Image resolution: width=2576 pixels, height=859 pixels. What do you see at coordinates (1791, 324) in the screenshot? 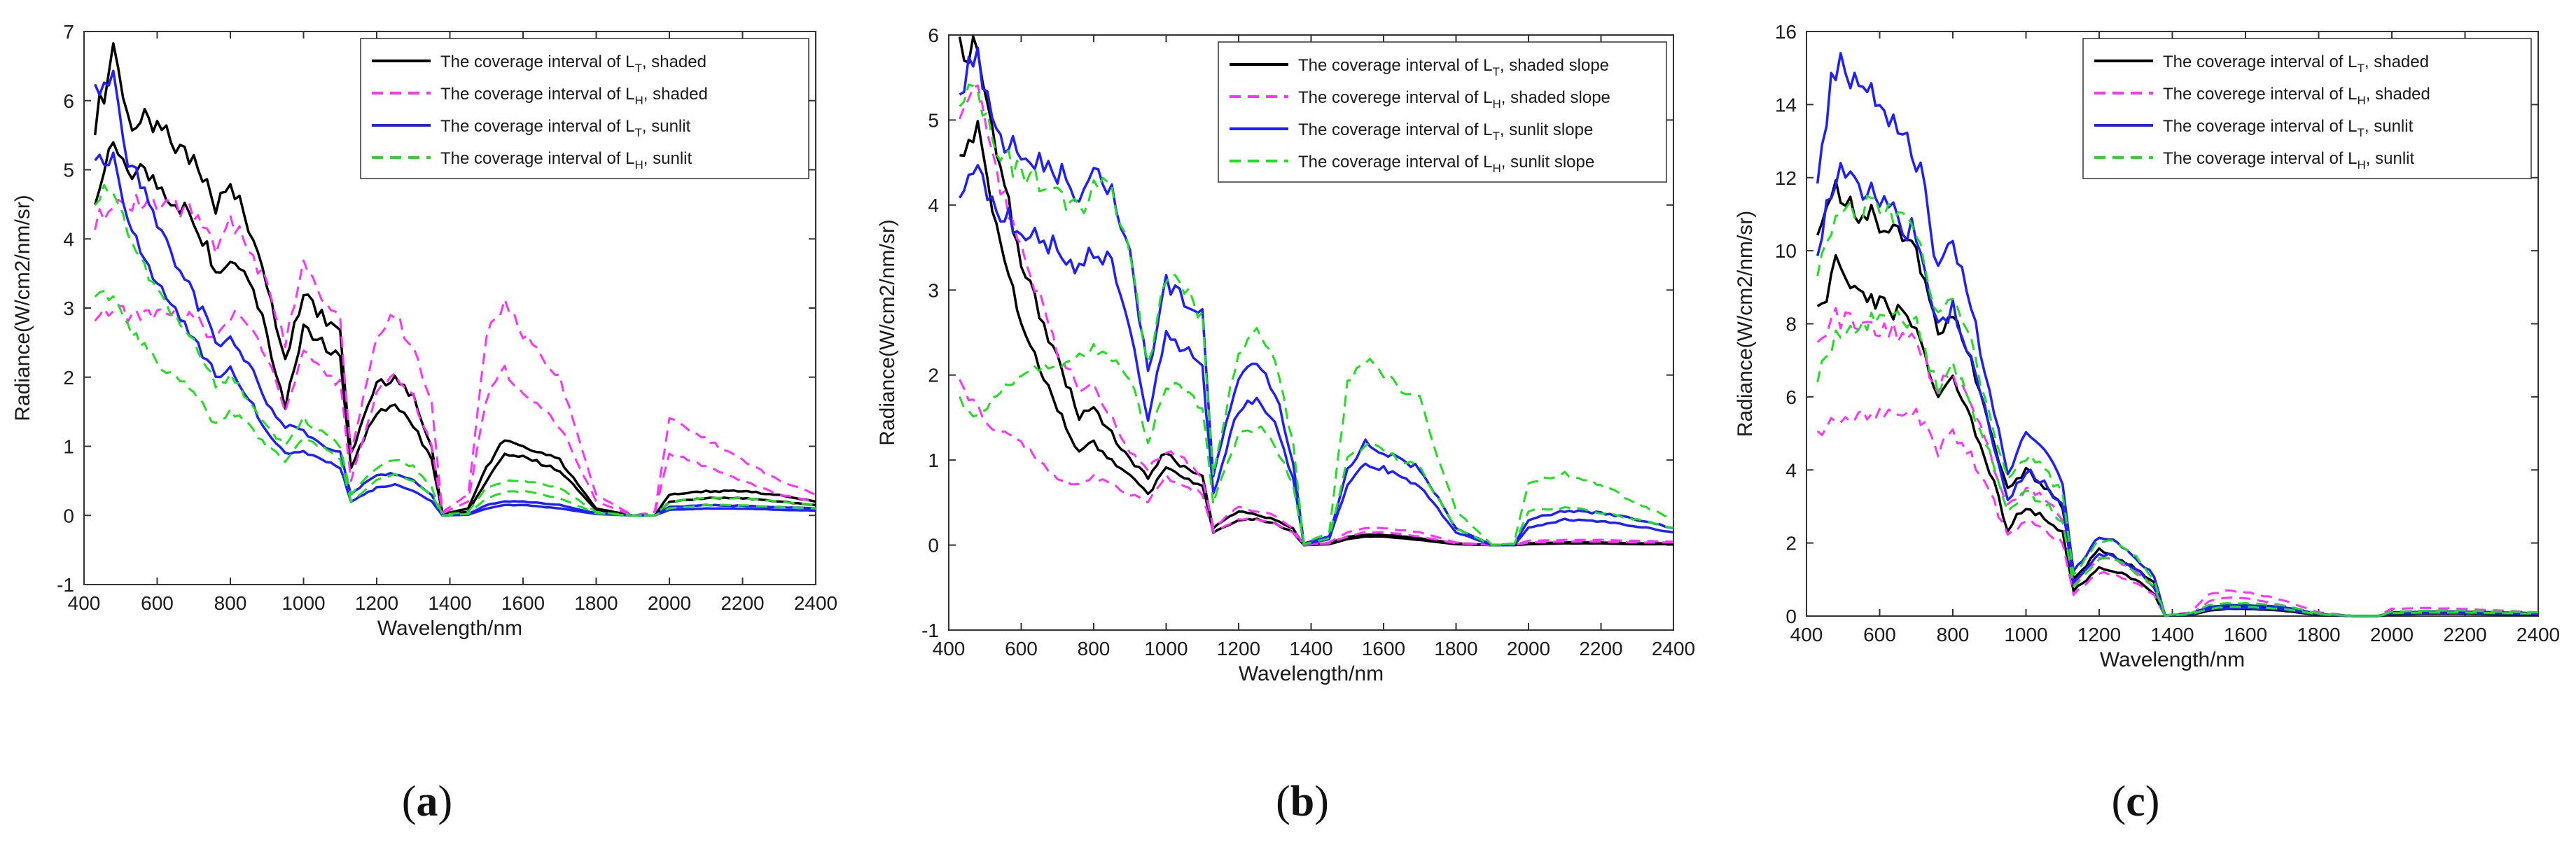
I see `y-tick-label: 8` at bounding box center [1791, 324].